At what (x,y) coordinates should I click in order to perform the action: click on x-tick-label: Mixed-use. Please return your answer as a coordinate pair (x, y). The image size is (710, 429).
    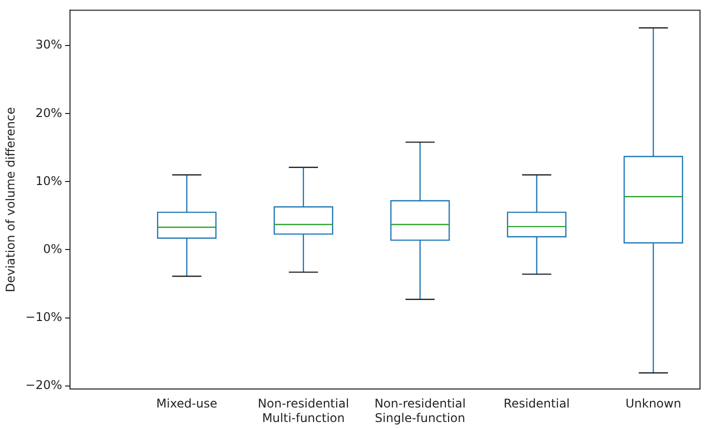
    Looking at the image, I should click on (187, 403).